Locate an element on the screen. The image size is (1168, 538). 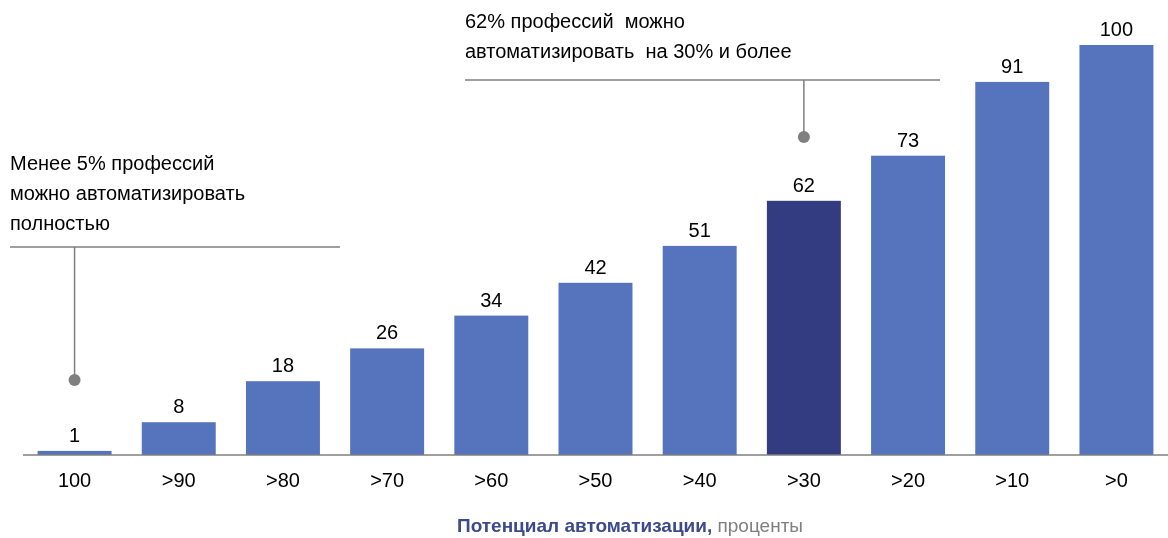
data-label: 1 is located at coordinates (75, 434).